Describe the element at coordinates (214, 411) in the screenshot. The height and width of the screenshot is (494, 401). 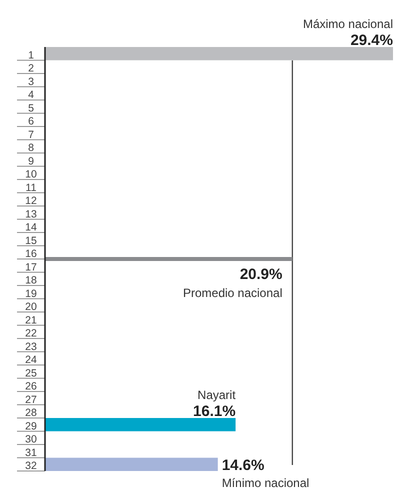
I see `data-label: 16.1%` at that location.